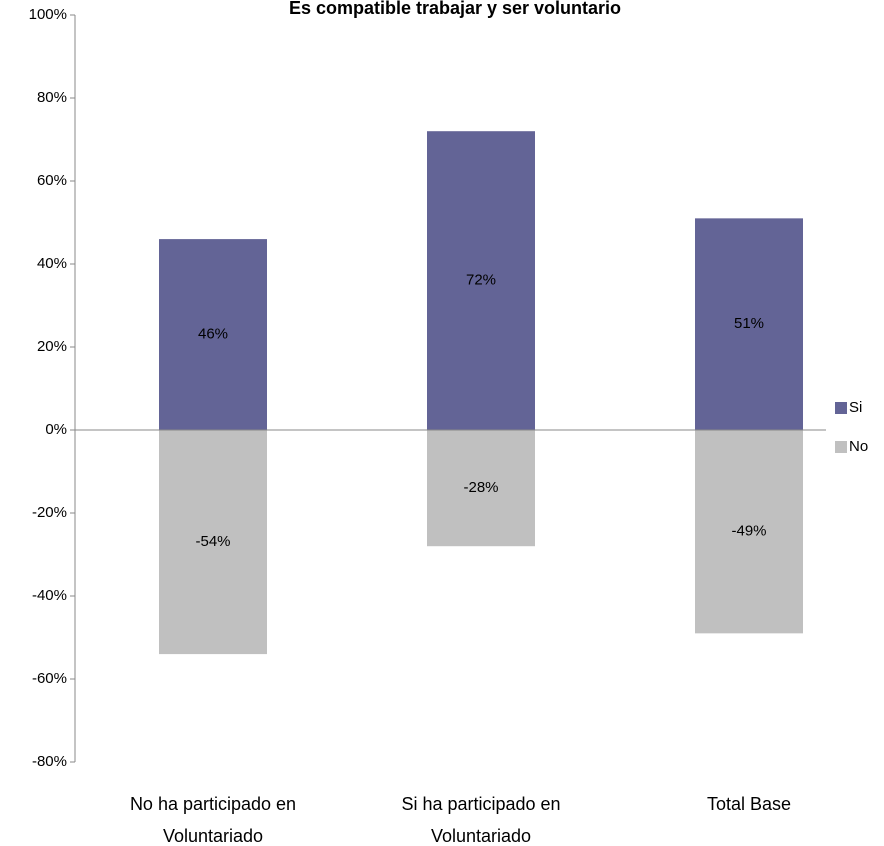  Describe the element at coordinates (52, 97) in the screenshot. I see `y-tick-label: 80%` at that location.